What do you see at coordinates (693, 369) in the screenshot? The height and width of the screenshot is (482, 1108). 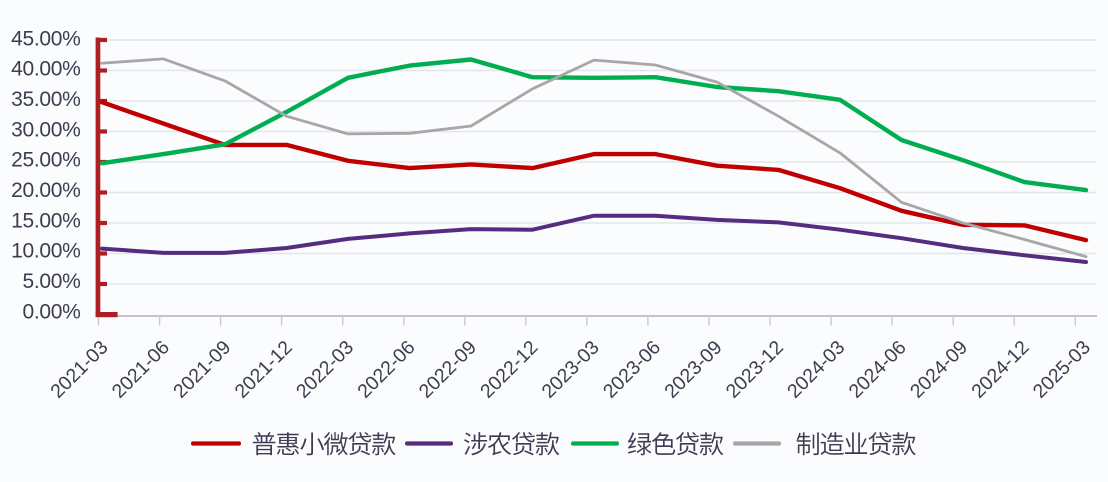 I see `svg-text: 2023-09` at bounding box center [693, 369].